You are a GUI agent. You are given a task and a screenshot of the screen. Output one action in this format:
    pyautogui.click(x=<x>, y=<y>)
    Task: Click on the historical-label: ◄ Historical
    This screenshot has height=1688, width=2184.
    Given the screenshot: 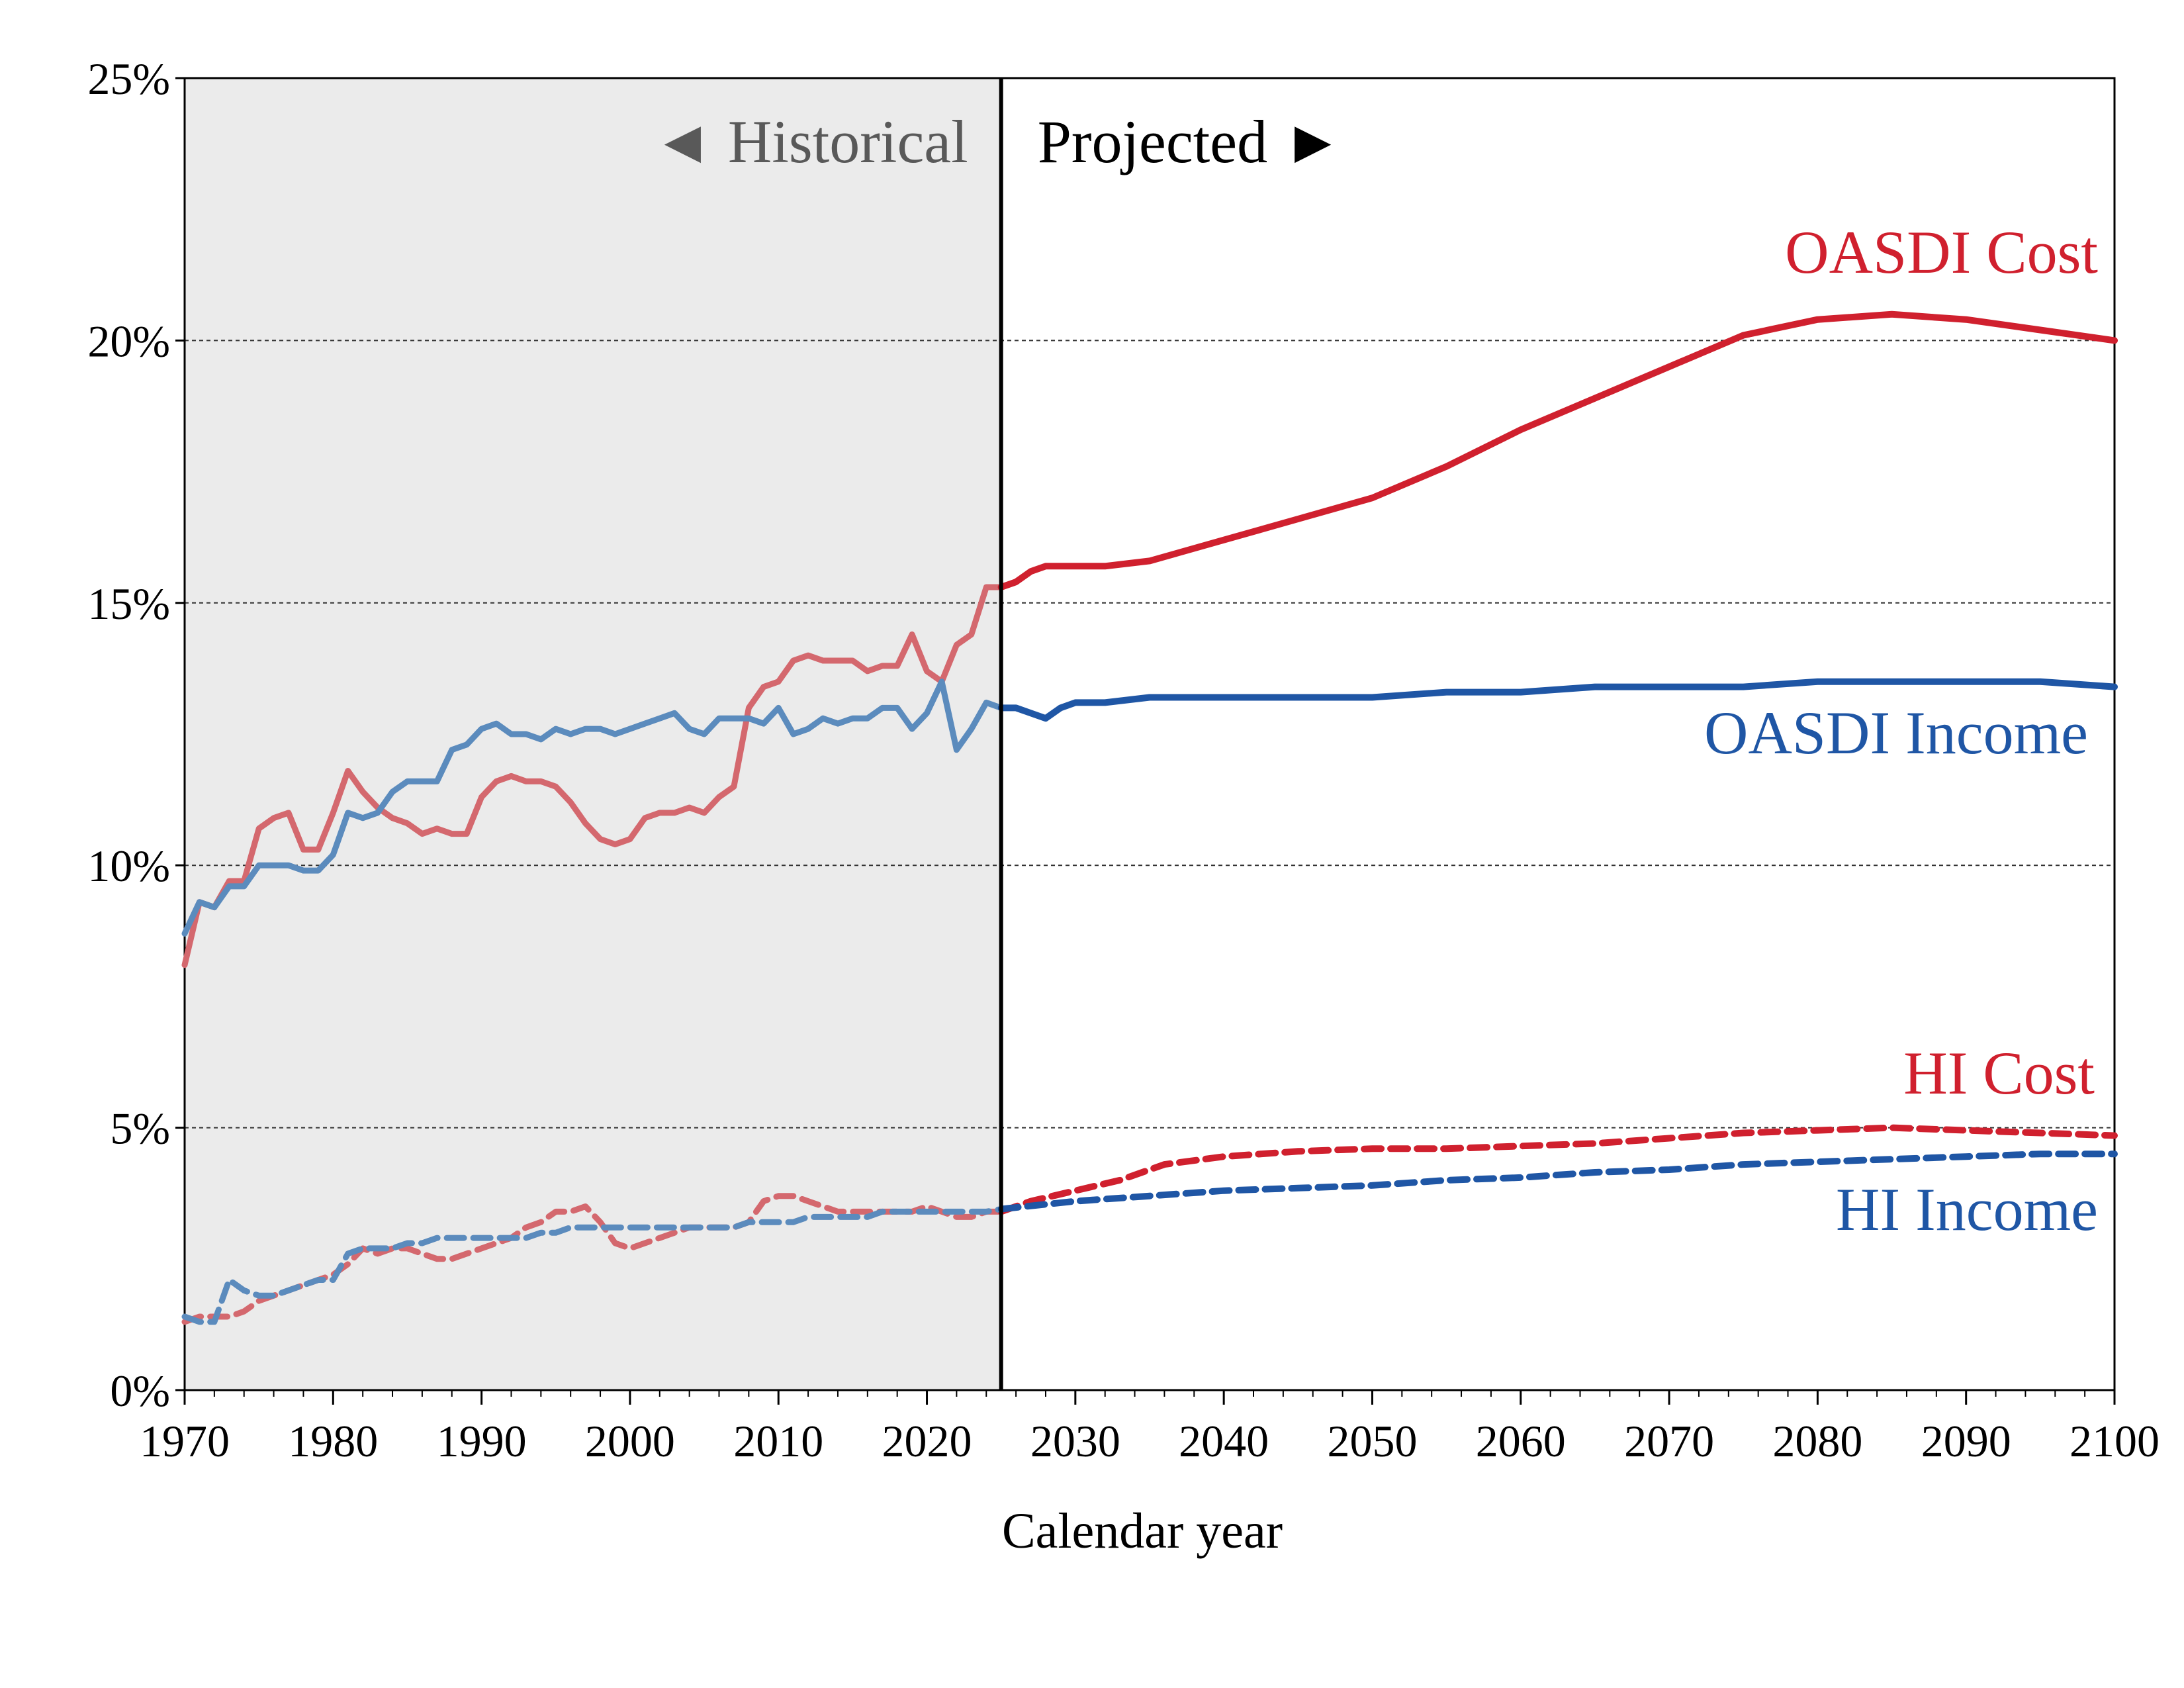 What is the action you would take?
    pyautogui.click(x=810, y=141)
    